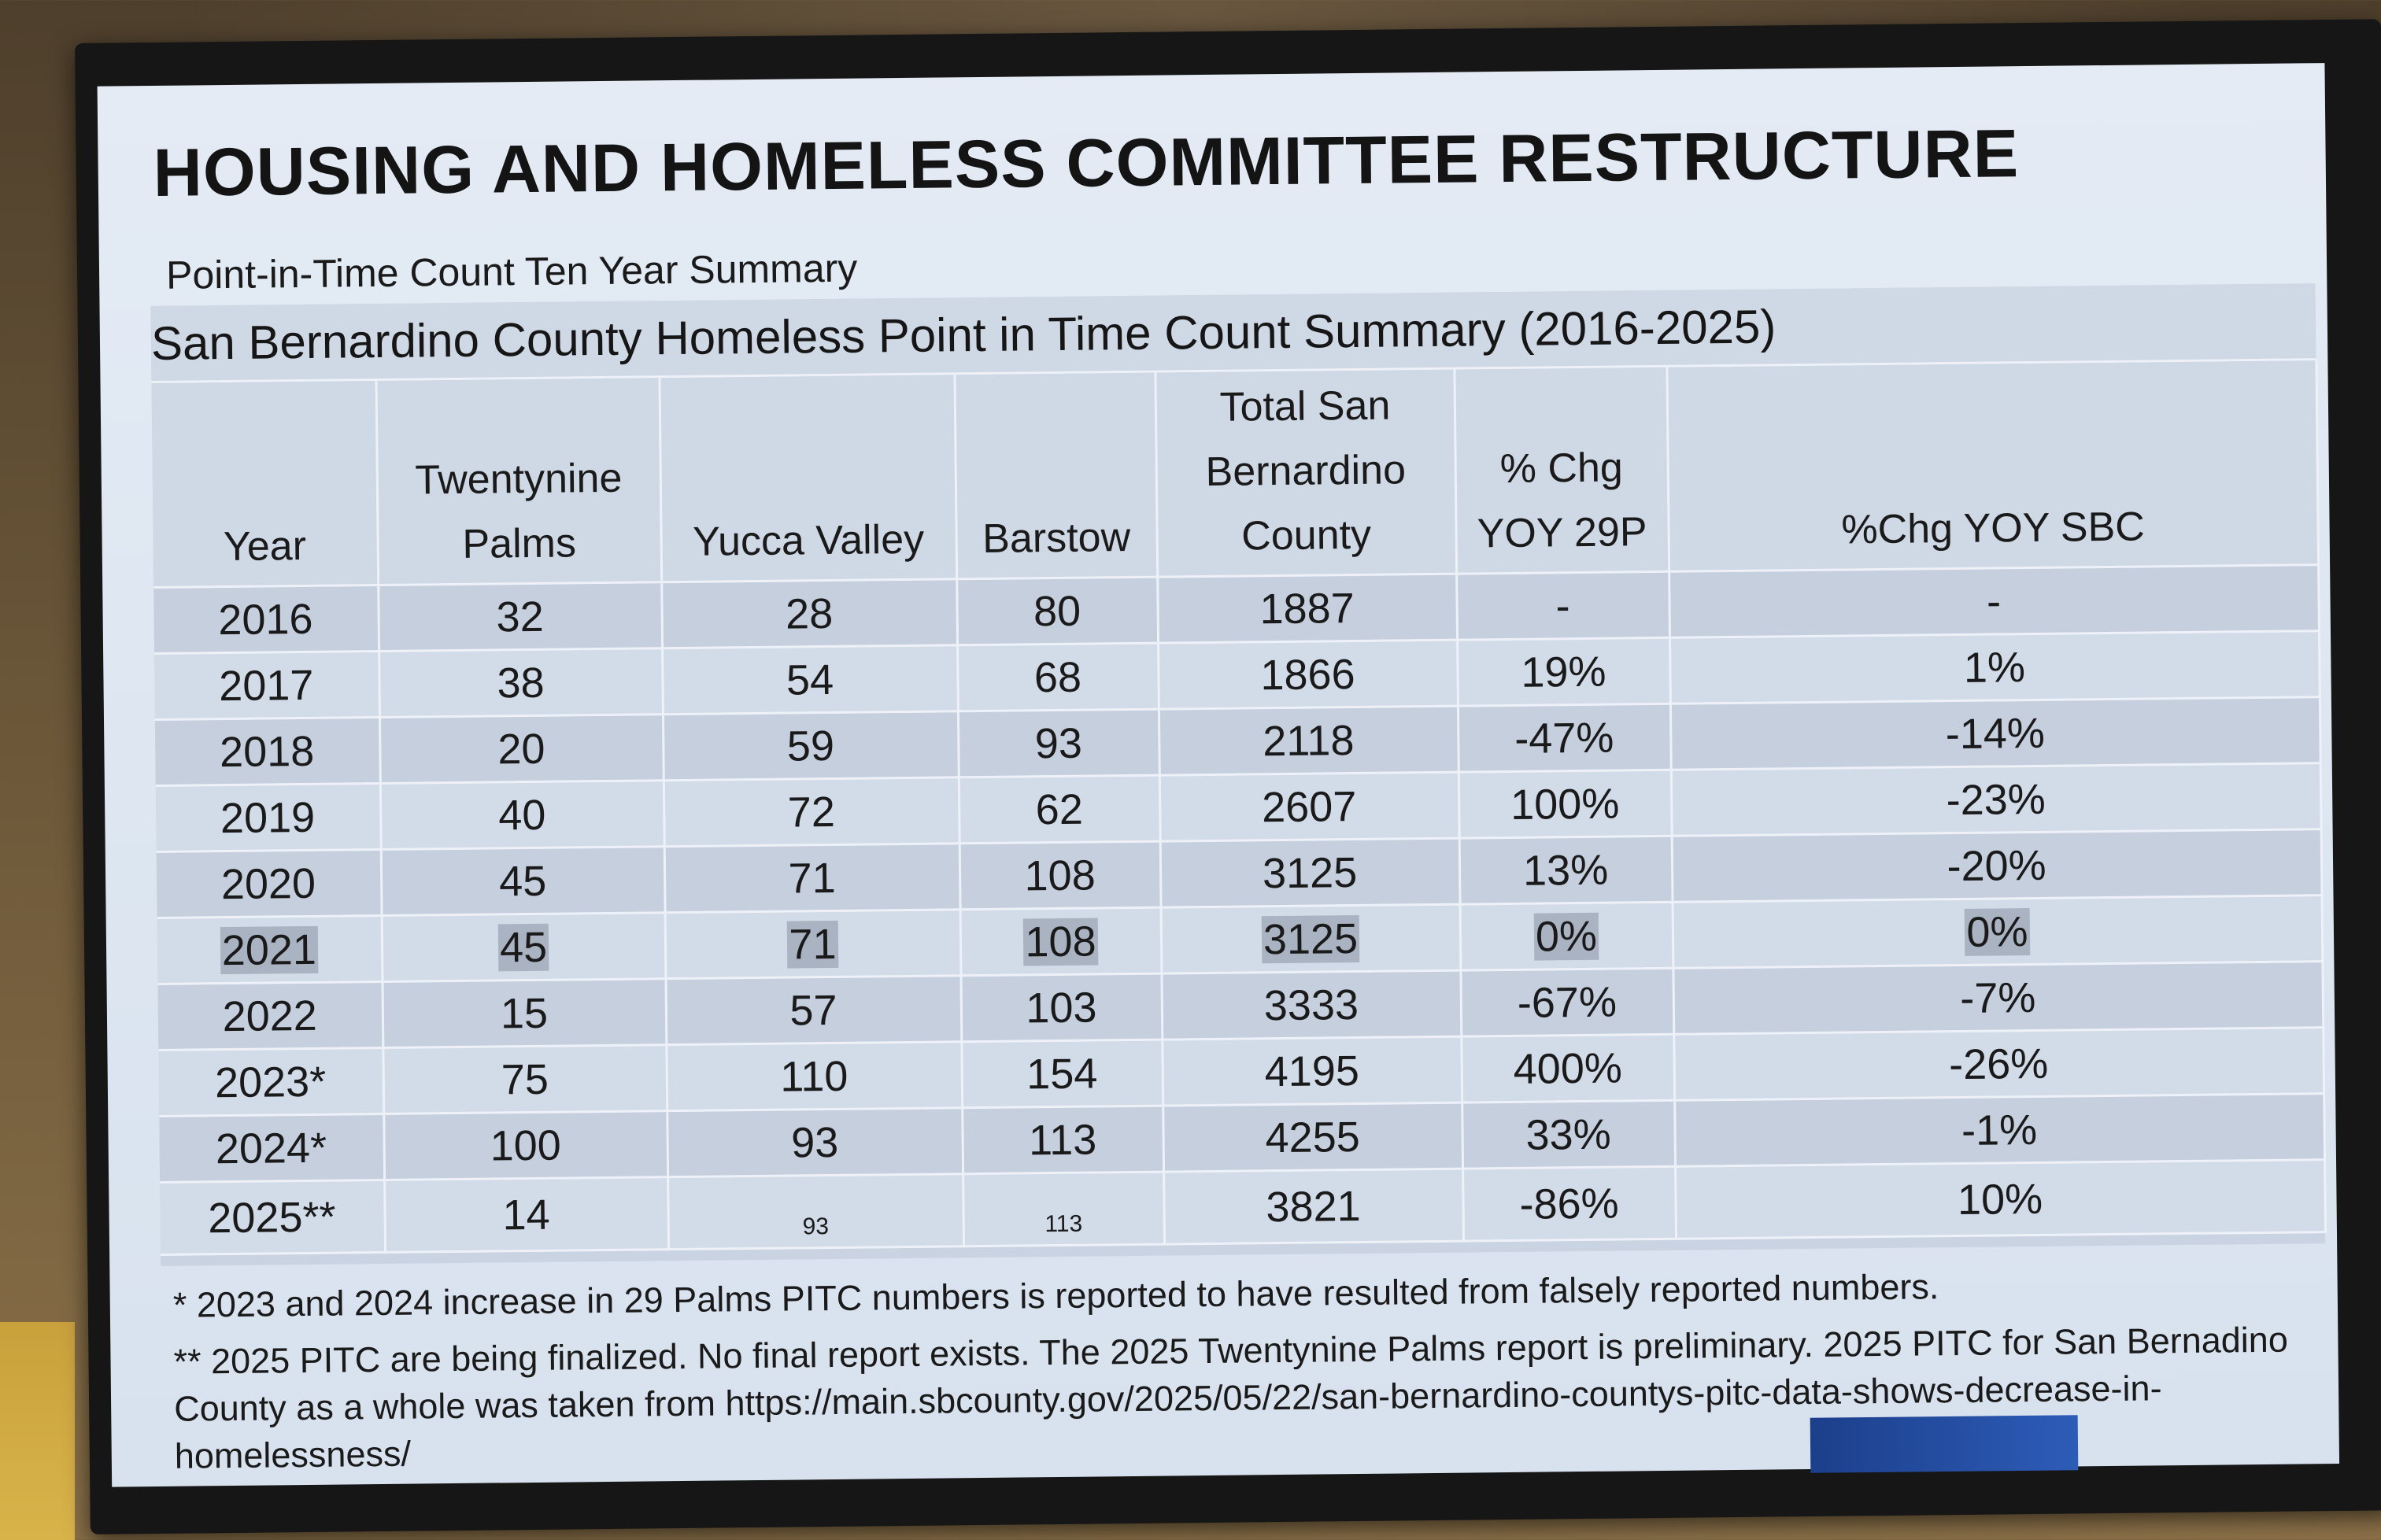  I want to click on table-cell: 100%, so click(1565, 804).